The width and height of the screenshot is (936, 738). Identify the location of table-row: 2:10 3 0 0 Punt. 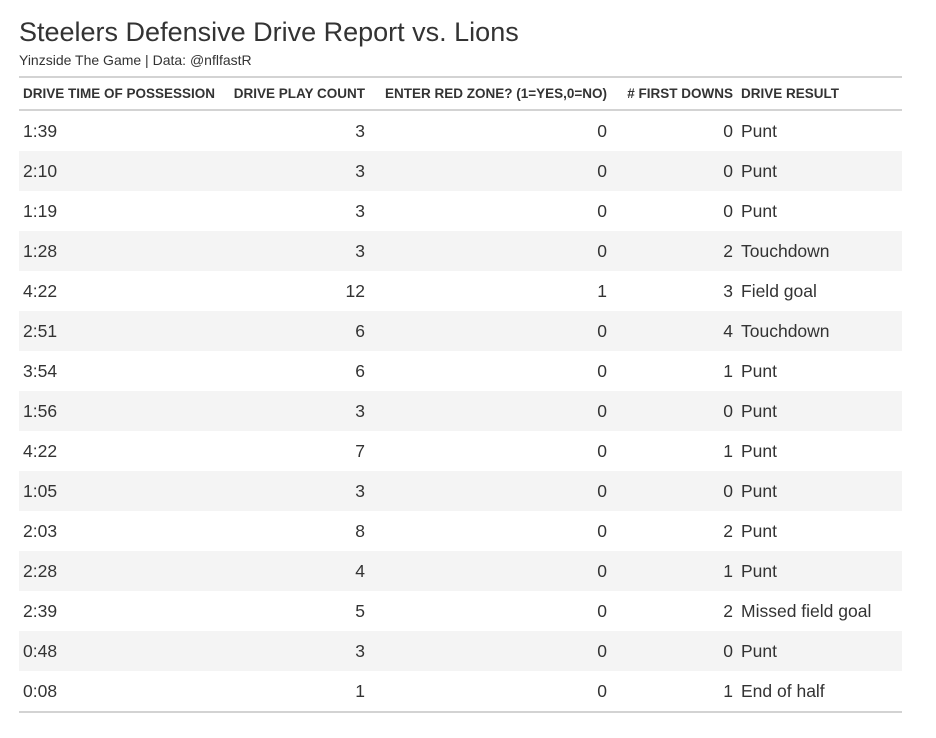
(460, 171).